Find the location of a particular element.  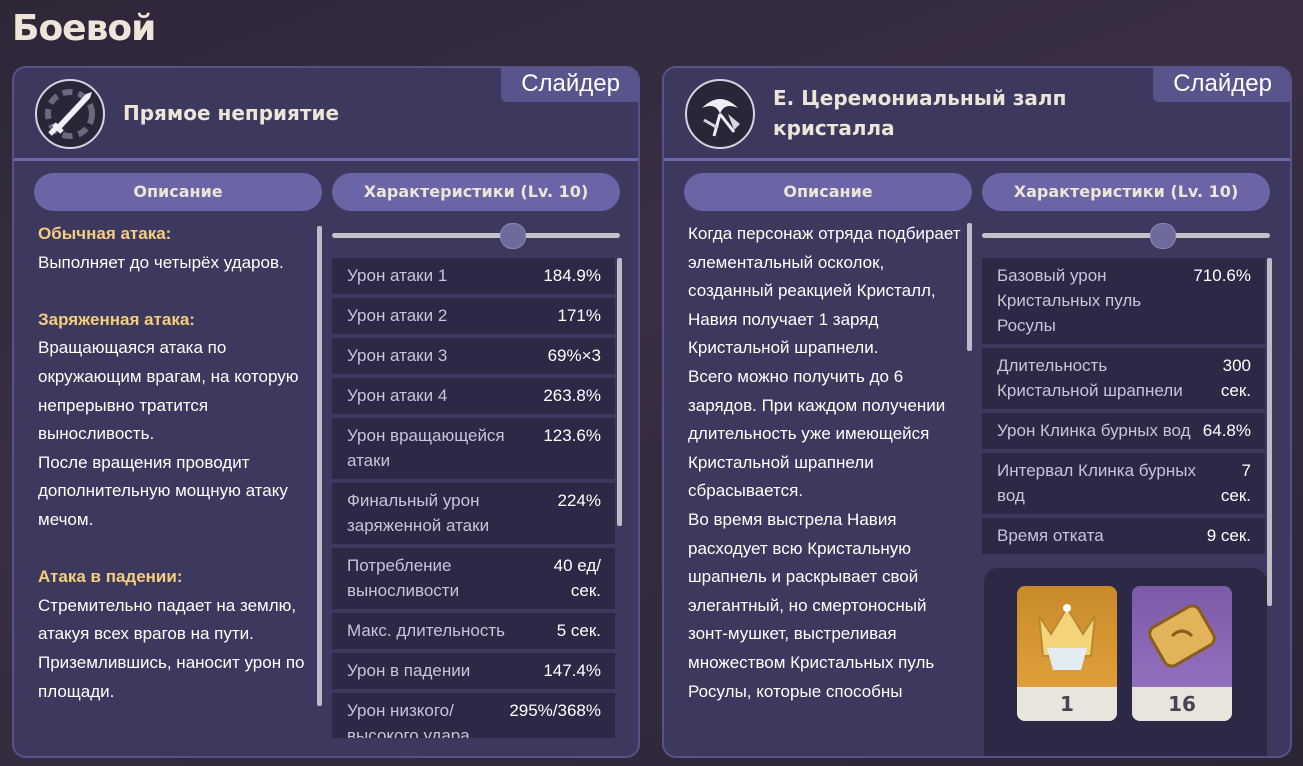

skill-title: E. Церемониальный залп кристалла is located at coordinates (920, 113).